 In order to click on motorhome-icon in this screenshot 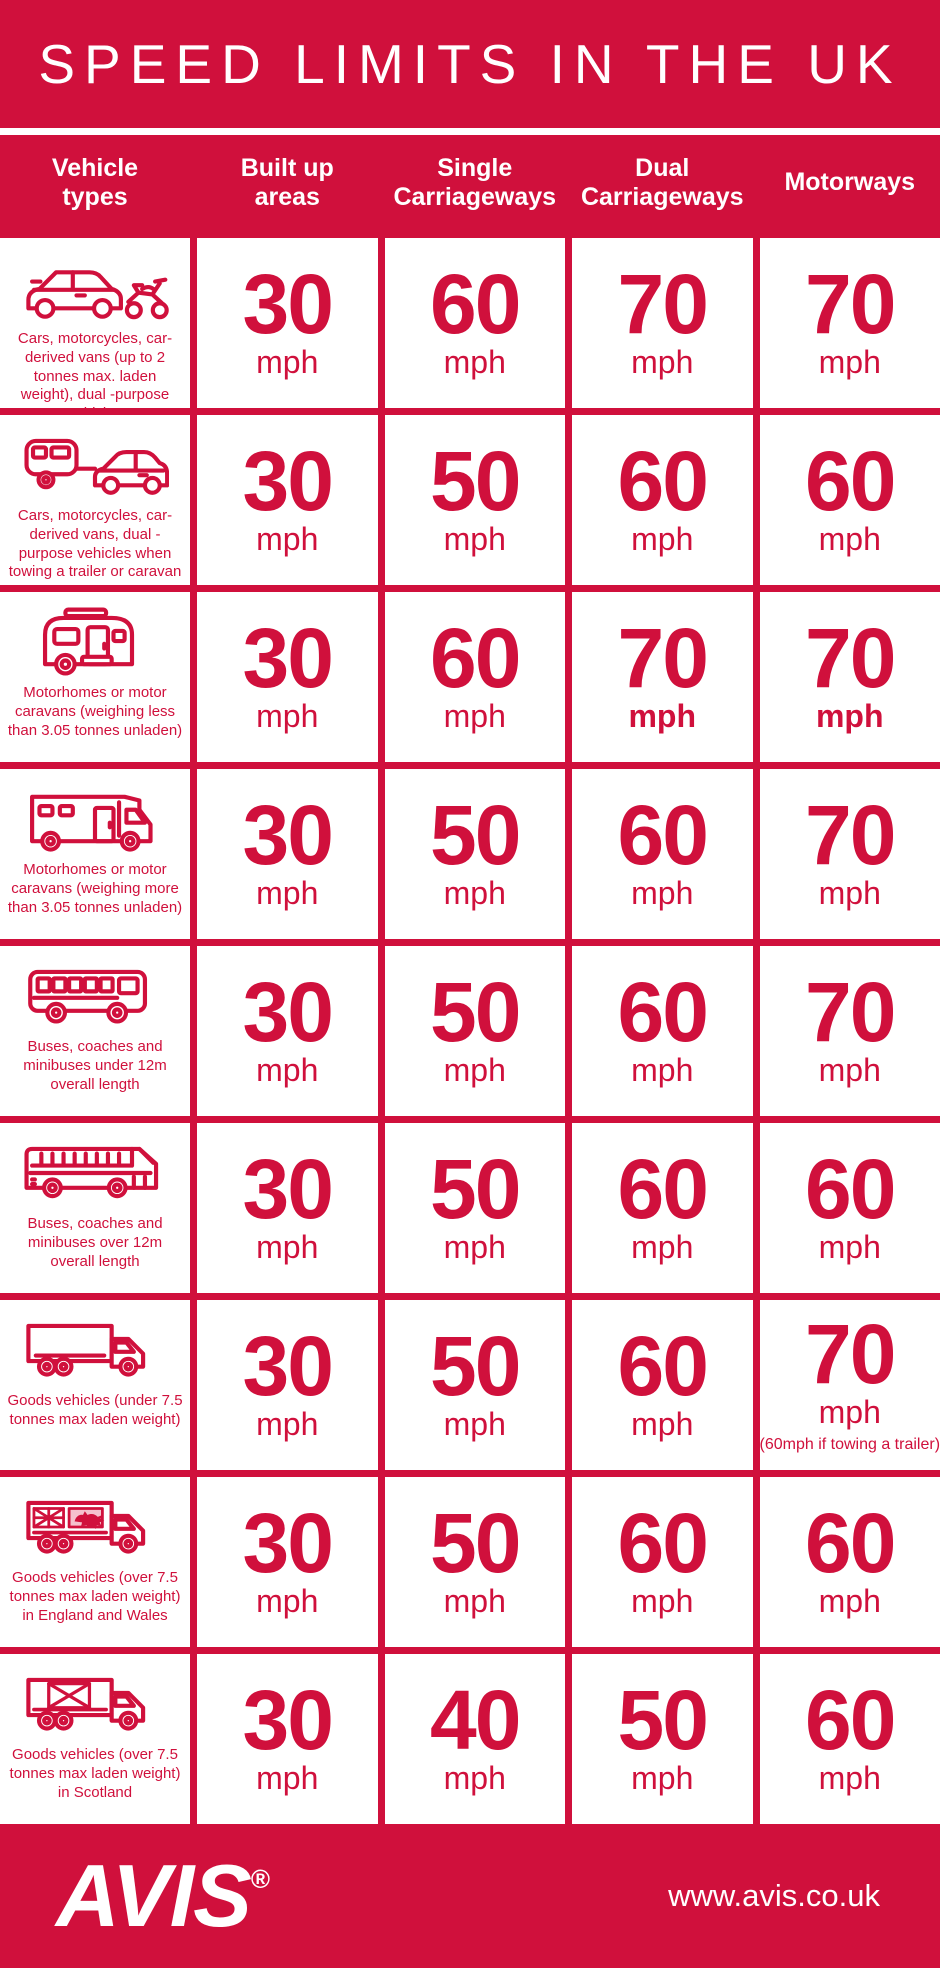, I will do `click(95, 819)`.